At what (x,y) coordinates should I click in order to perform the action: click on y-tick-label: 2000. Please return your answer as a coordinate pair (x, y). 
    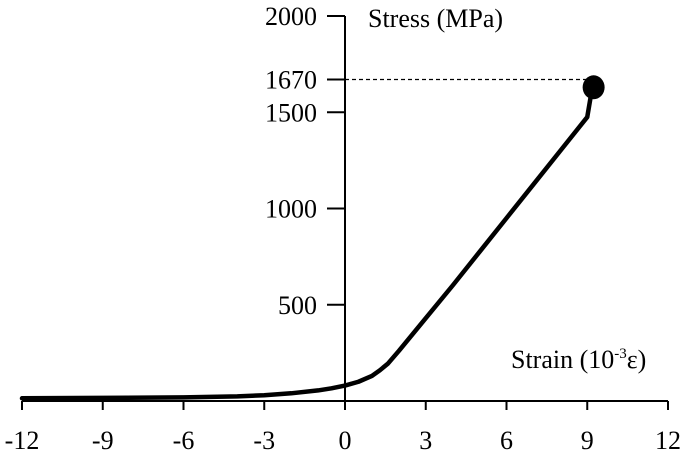
    Looking at the image, I should click on (291, 16).